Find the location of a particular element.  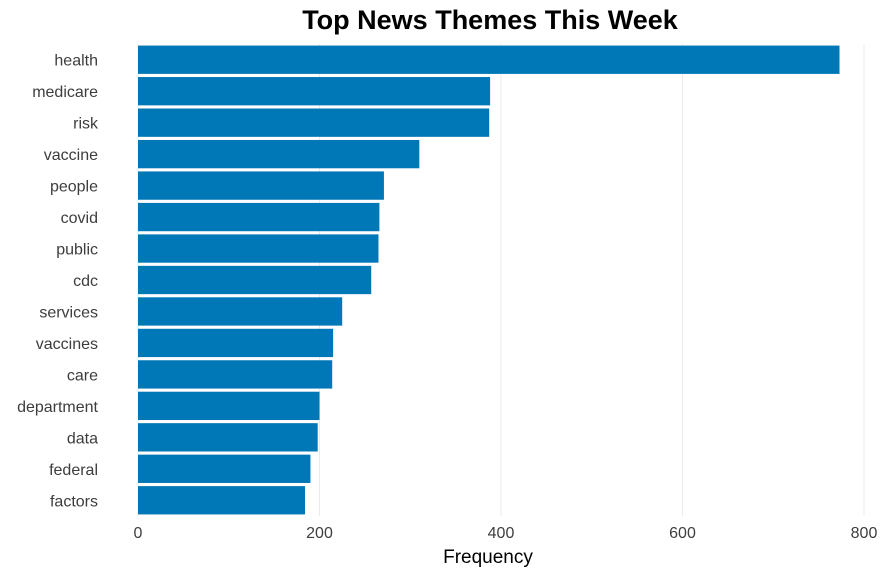

category-label-medicare: medicare is located at coordinates (65, 92).